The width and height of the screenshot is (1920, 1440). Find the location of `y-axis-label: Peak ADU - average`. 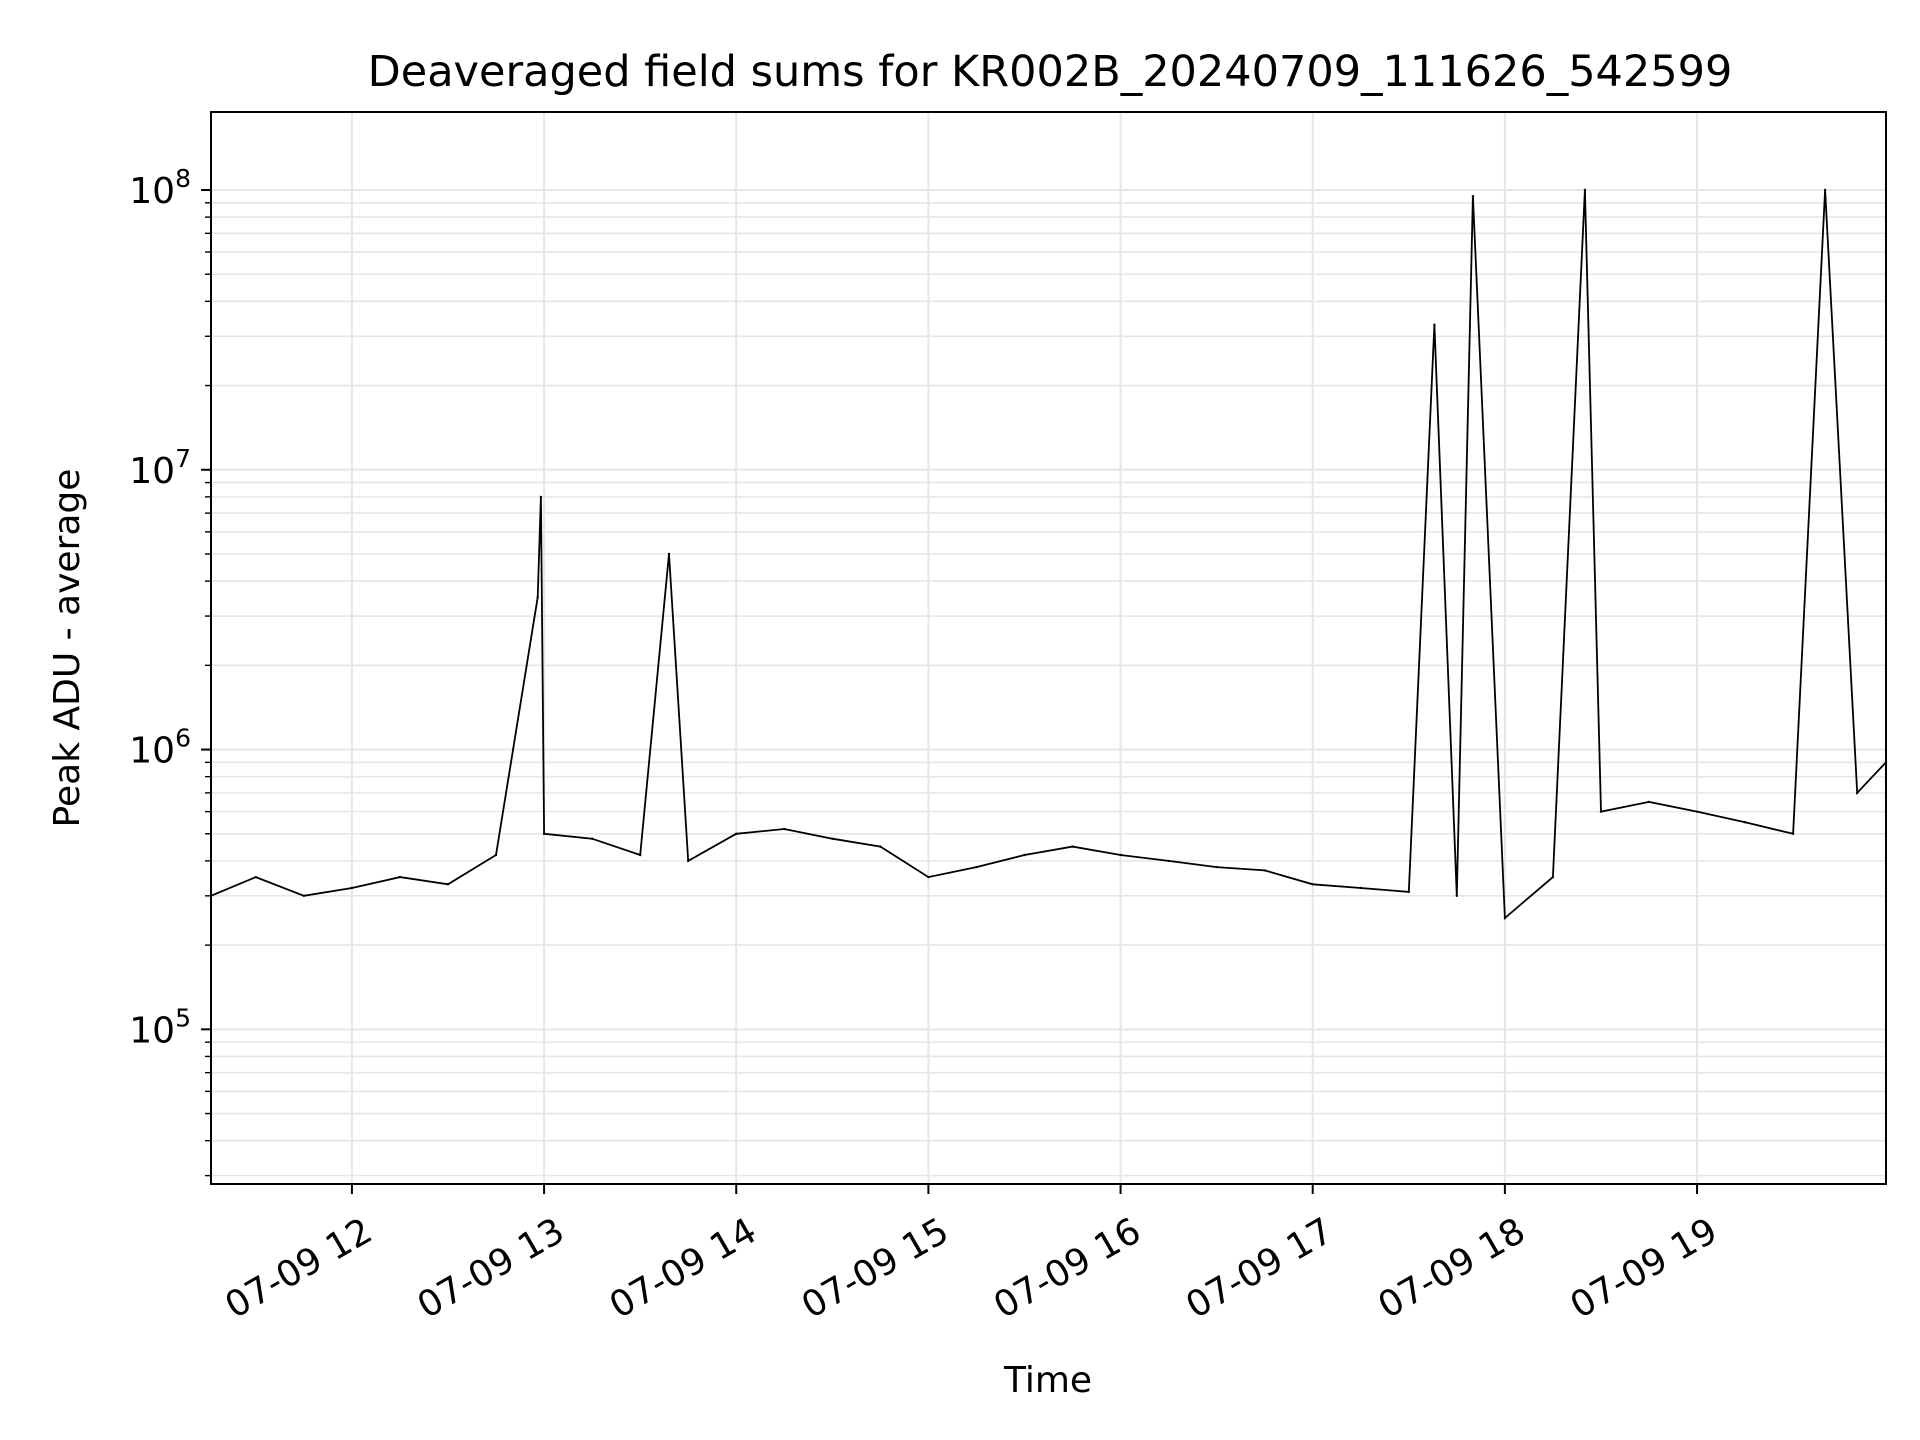

y-axis-label: Peak ADU - average is located at coordinates (67, 648).